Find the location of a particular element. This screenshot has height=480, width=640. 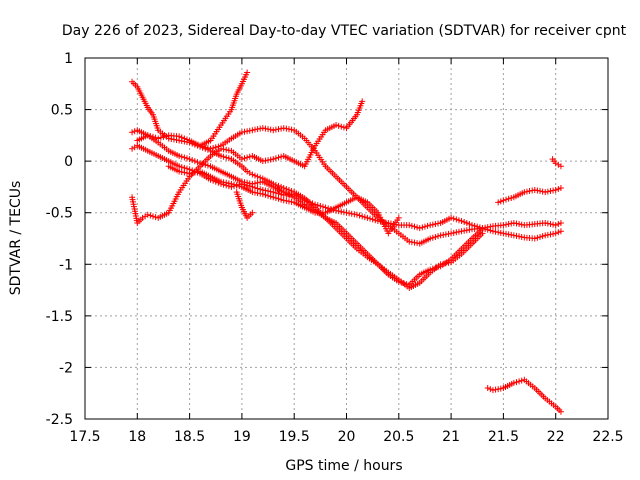

y-tick-label: 1 is located at coordinates (68, 59).